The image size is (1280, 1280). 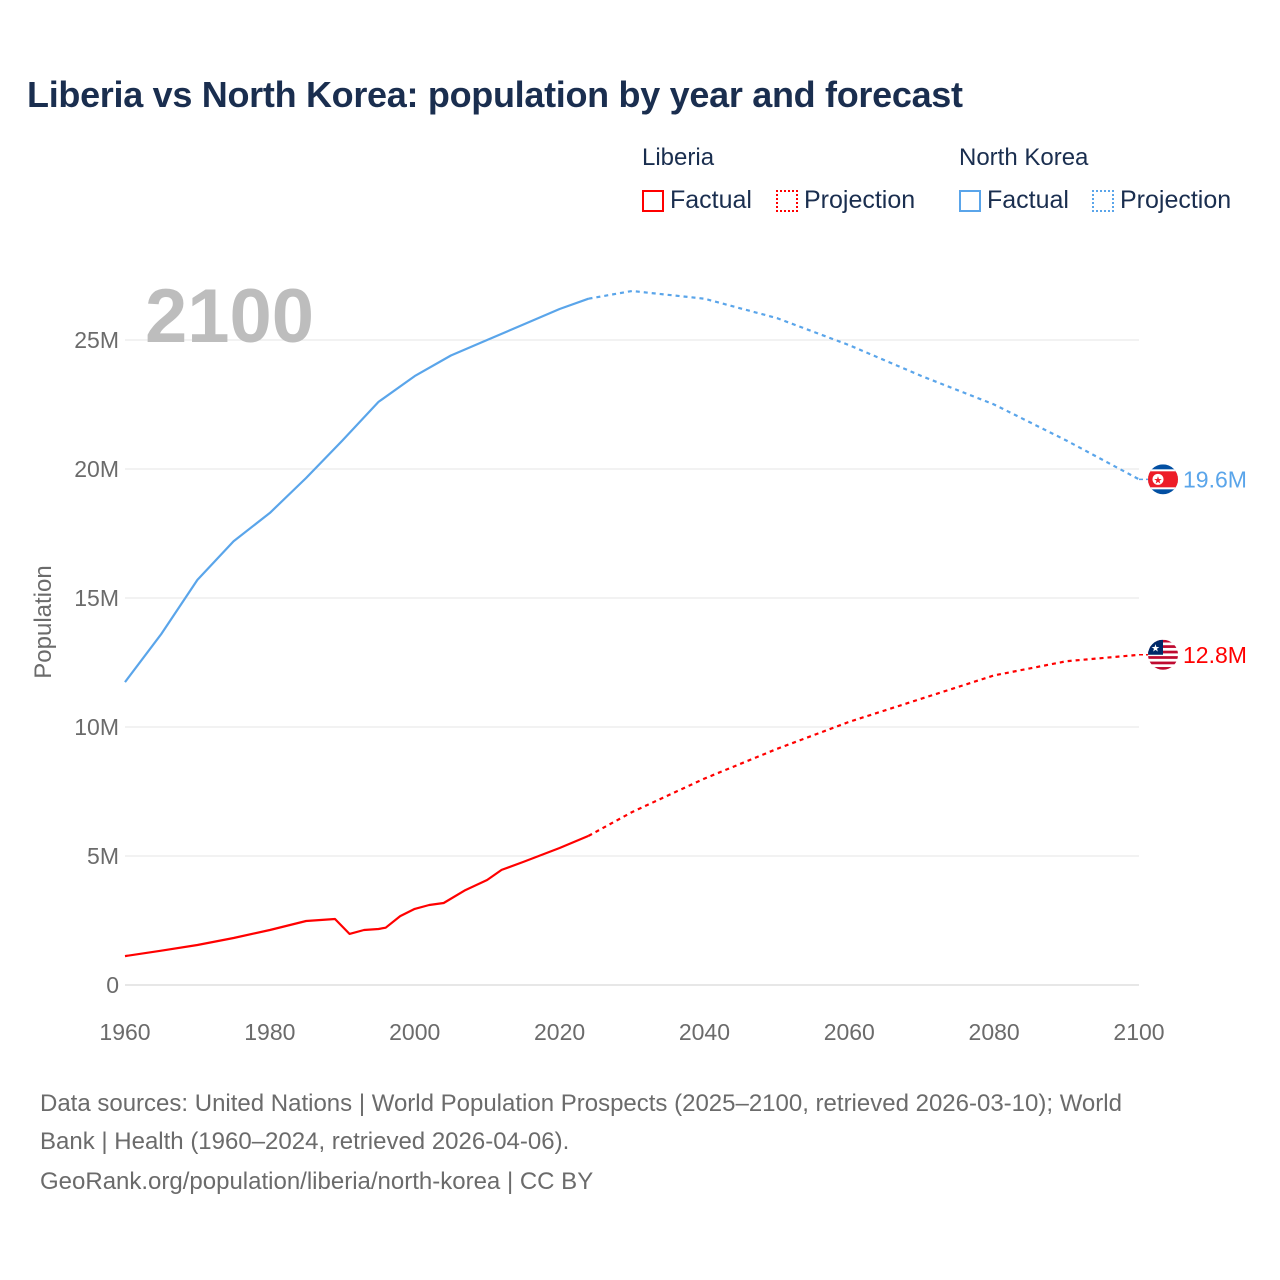 I want to click on legend-liberia-factual: Factual, so click(x=697, y=200).